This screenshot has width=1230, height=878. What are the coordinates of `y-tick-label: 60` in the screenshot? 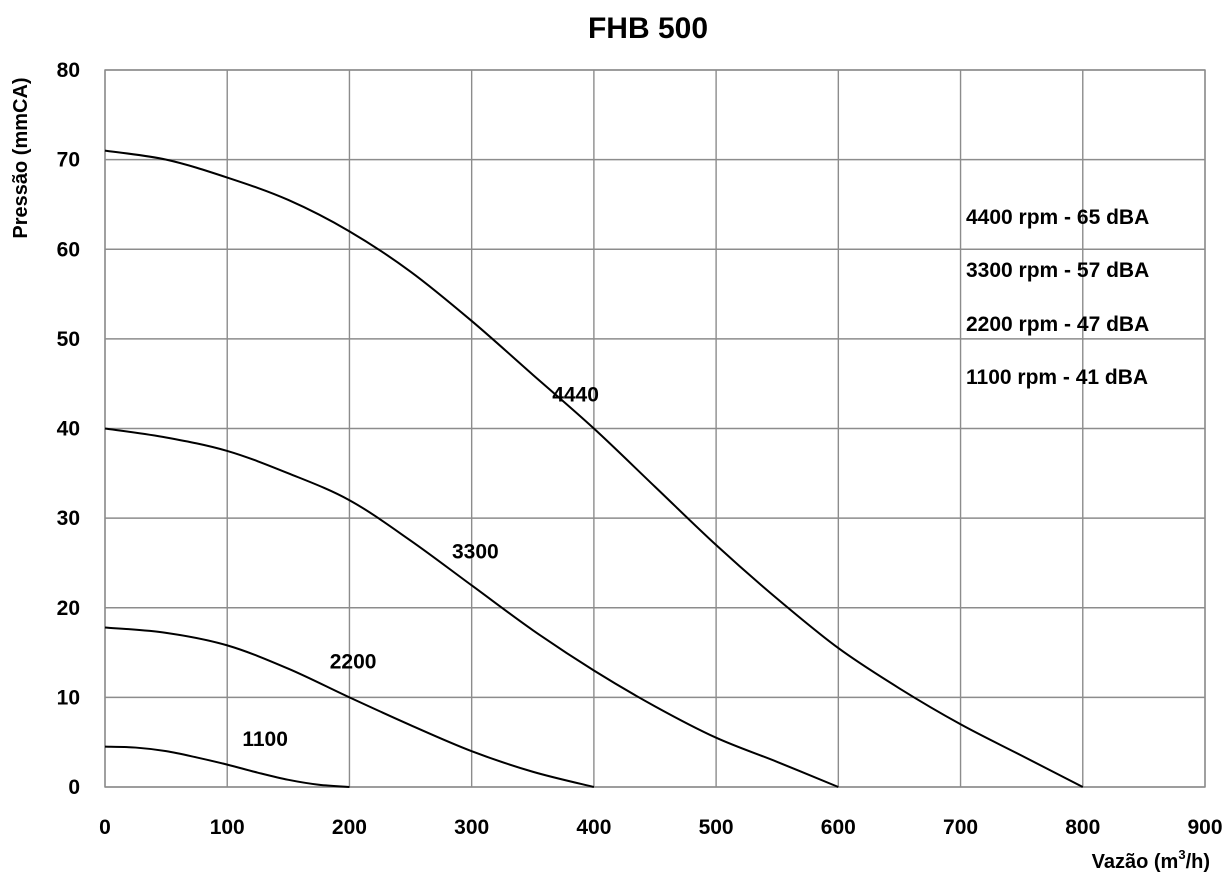 It's located at (68, 249).